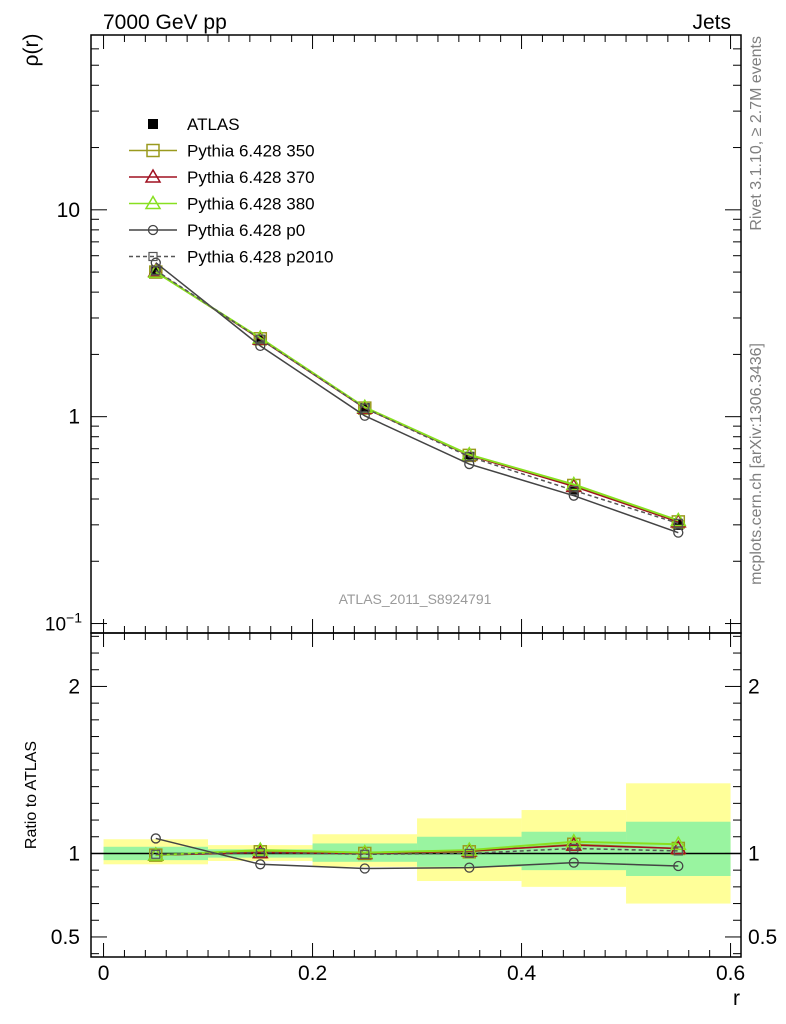 This screenshot has width=786, height=1024. Describe the element at coordinates (730, 973) in the screenshot. I see `x-tick-label: 0.6` at that location.